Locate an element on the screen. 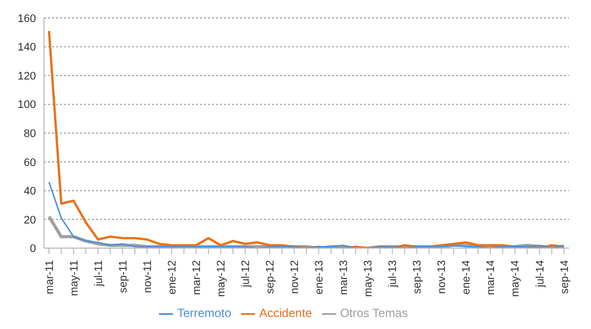 This screenshot has width=591, height=329. y-tick-label: 0 is located at coordinates (33, 249).